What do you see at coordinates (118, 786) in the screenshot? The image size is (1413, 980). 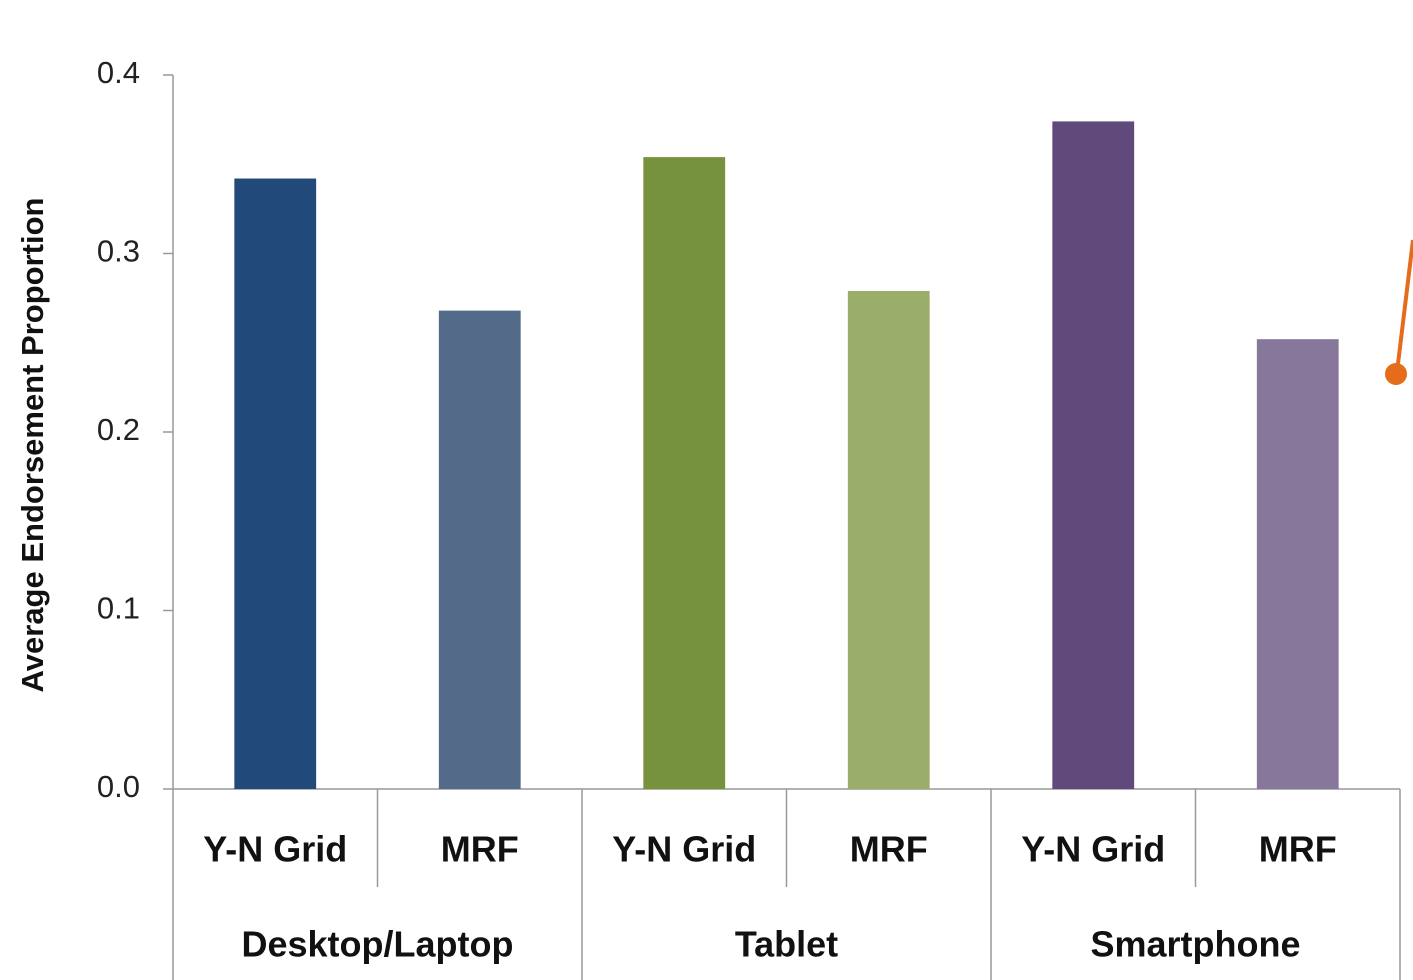 I see `y-tick-label: 0.0` at bounding box center [118, 786].